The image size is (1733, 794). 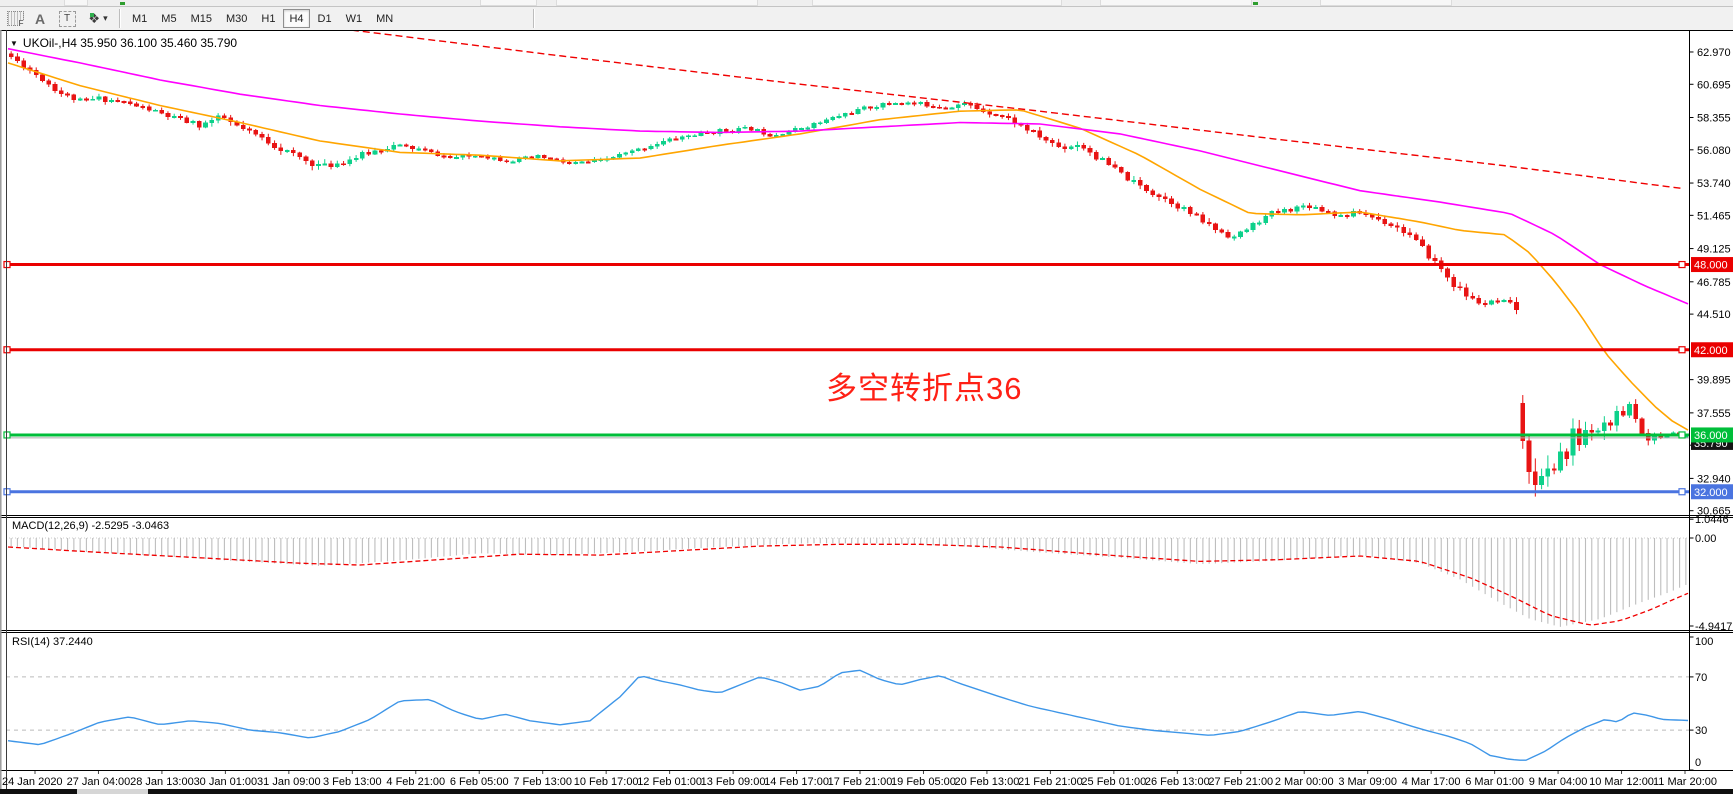 I want to click on objects-tool-button: ❖ ▾, so click(x=98, y=18).